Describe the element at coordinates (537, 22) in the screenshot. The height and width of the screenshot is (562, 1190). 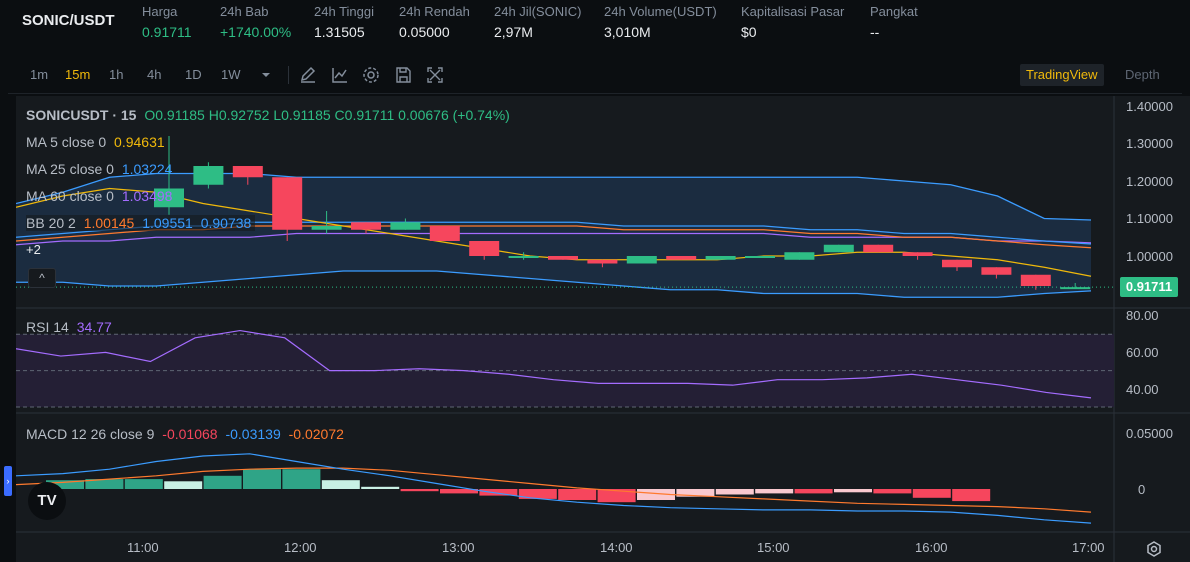
I see `stat-24h-volume-base: 24h Jil(SONIC) 2,97M` at that location.